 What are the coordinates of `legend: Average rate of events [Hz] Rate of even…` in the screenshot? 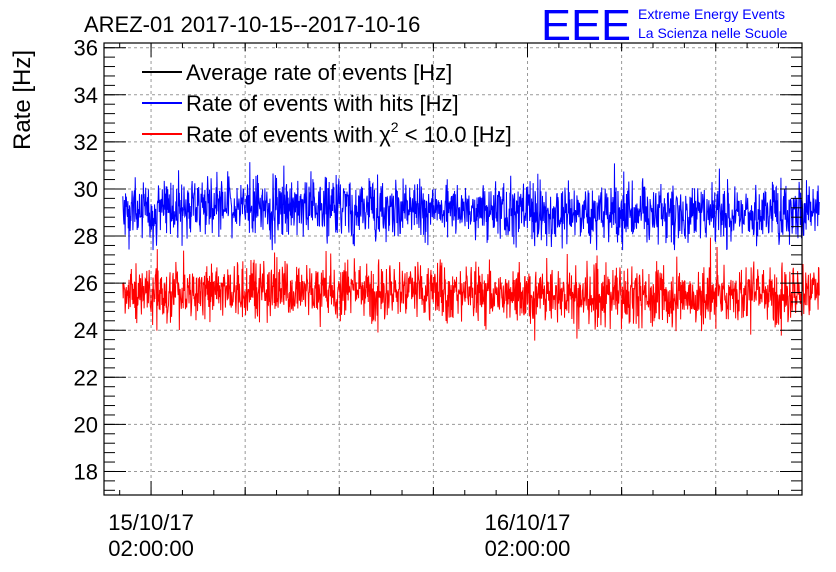 It's located at (327, 103).